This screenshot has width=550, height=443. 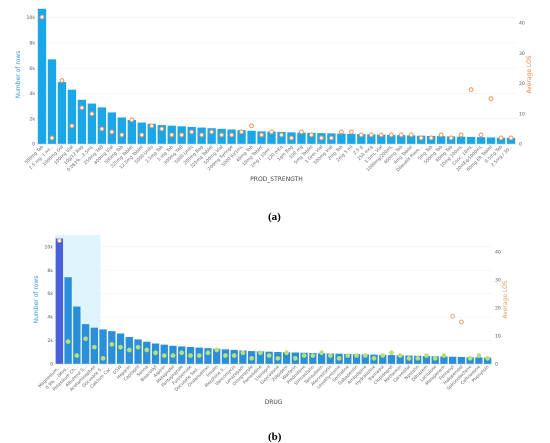 I want to click on y-tick-label: 10k, so click(x=48, y=247).